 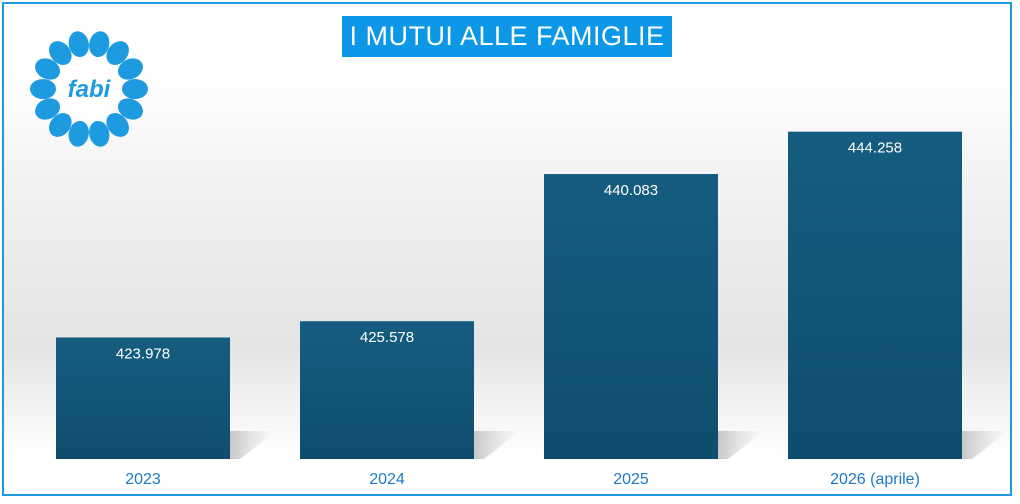 What do you see at coordinates (875, 148) in the screenshot?
I see `bar-value-label: 444.258` at bounding box center [875, 148].